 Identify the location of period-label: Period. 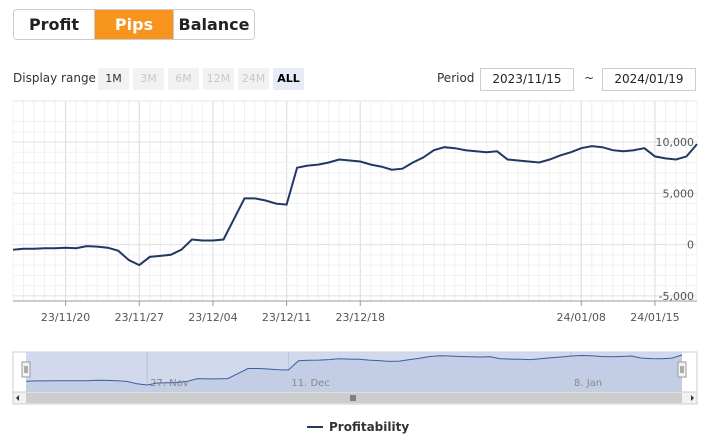
(456, 78).